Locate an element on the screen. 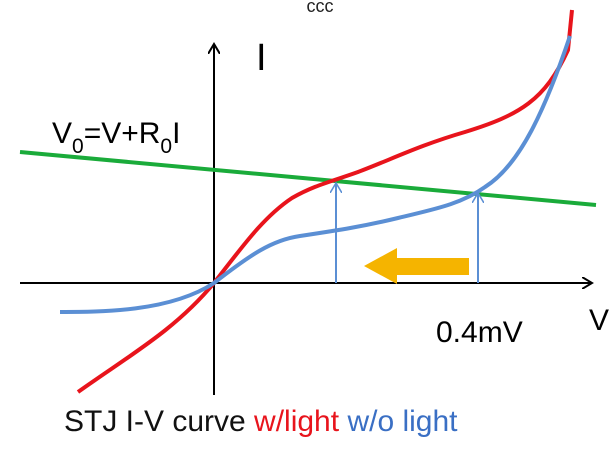  top-mark: ccc is located at coordinates (320, 8).